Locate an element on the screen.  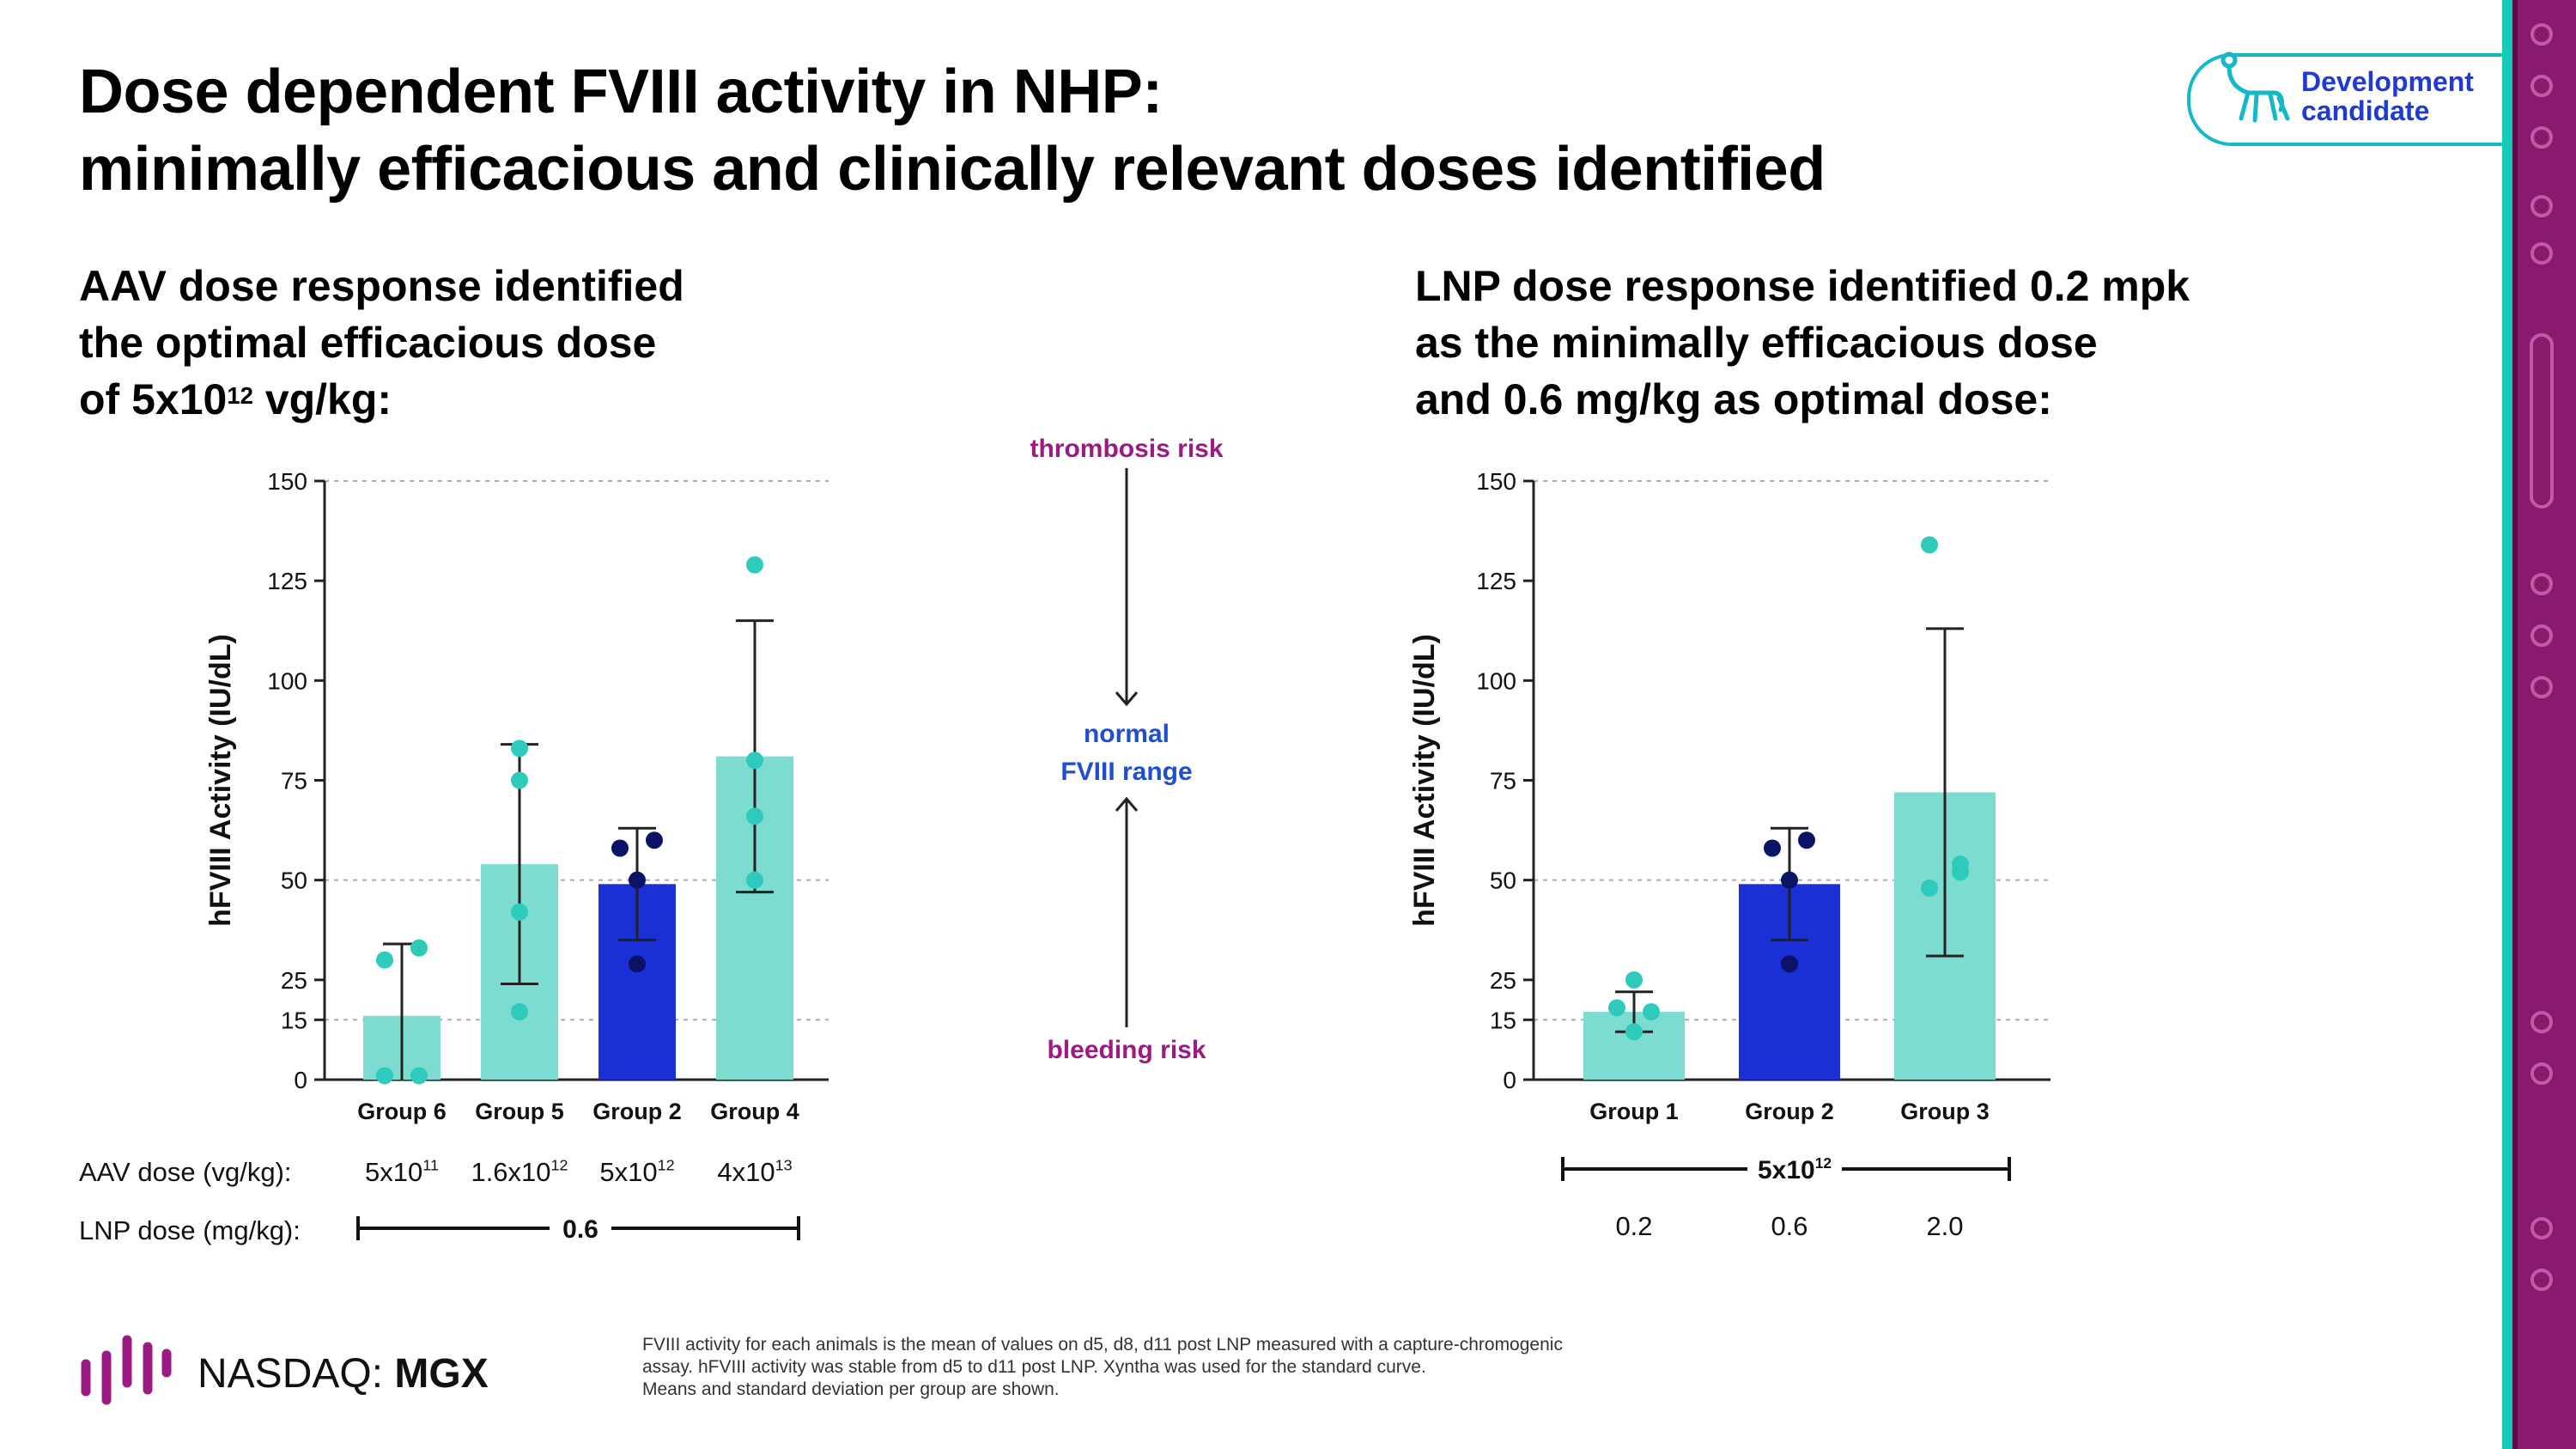
aav-dose-value-base: 4x10 is located at coordinates (746, 1172).